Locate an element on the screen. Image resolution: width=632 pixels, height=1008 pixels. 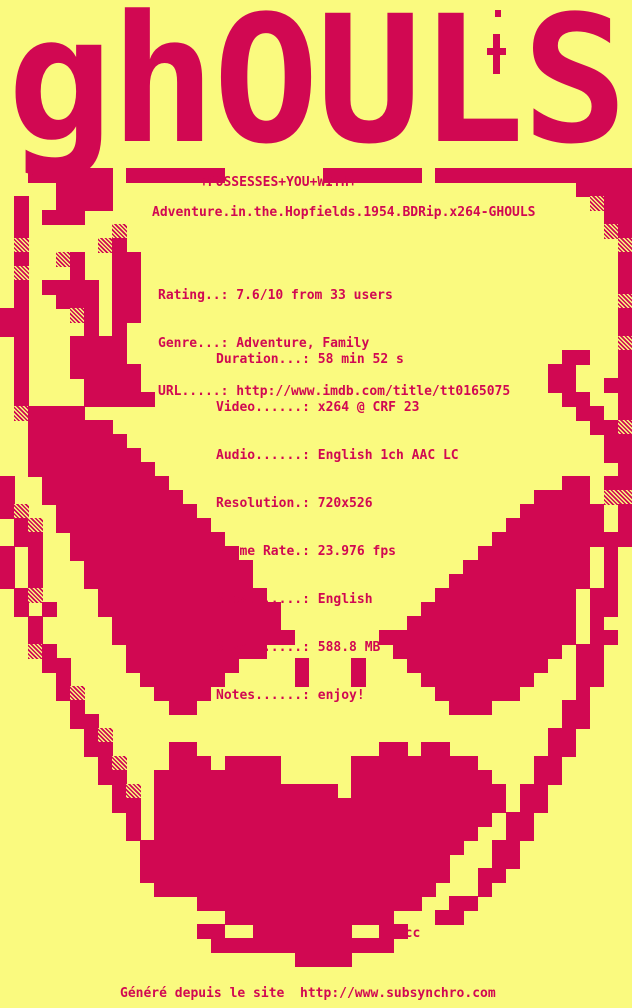
subs-line: Subs.......: English is located at coordinates (294, 599).